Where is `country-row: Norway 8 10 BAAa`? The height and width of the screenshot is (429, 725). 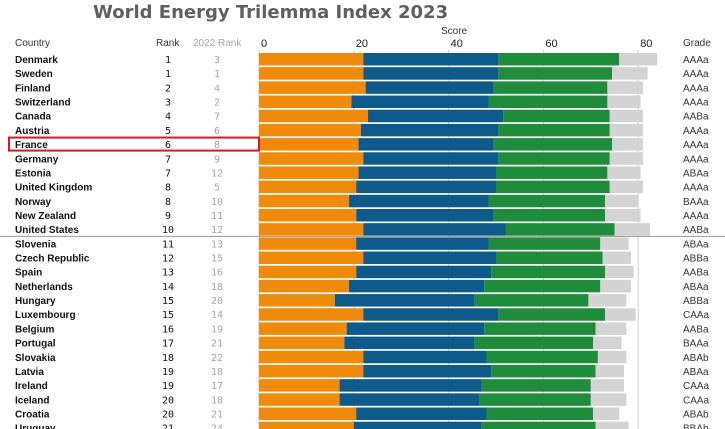 country-row: Norway 8 10 BAAa is located at coordinates (362, 201).